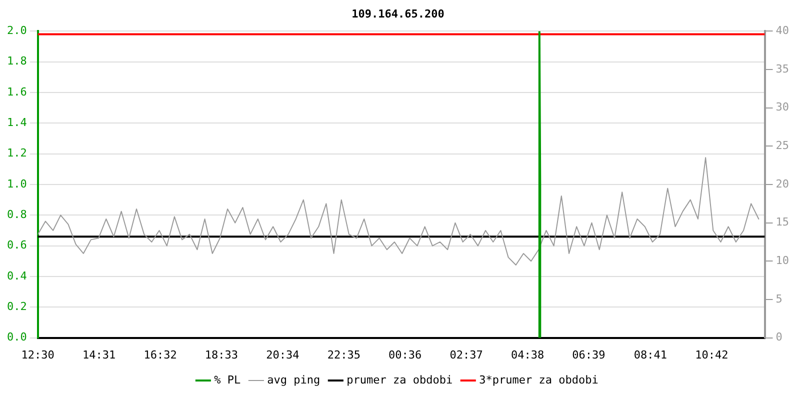 The image size is (800, 400). I want to click on x-tick-label: 02:37, so click(466, 355).